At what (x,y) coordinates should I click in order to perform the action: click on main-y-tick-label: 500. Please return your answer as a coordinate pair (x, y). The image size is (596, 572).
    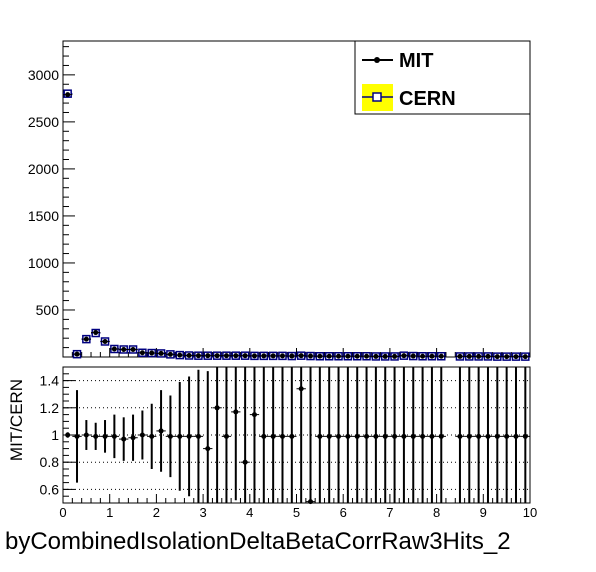
    Looking at the image, I should click on (48, 310).